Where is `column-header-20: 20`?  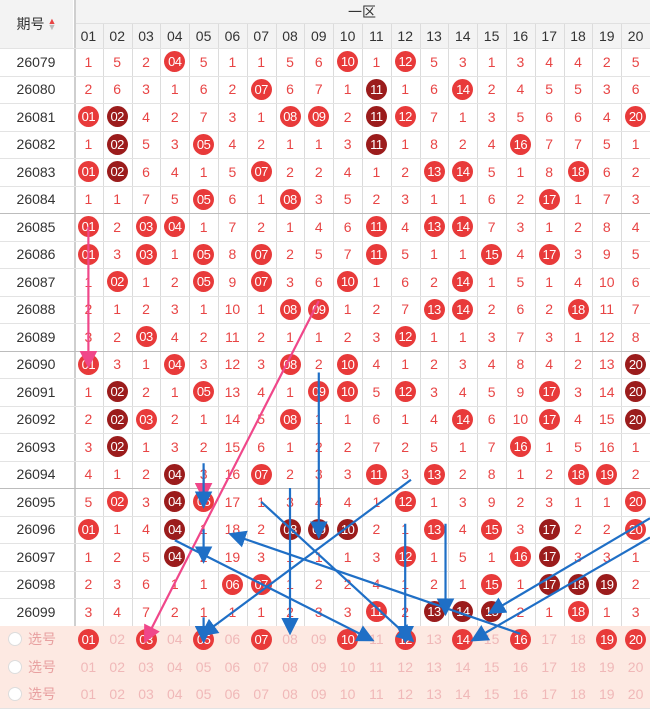
column-header-20: 20 is located at coordinates (635, 36).